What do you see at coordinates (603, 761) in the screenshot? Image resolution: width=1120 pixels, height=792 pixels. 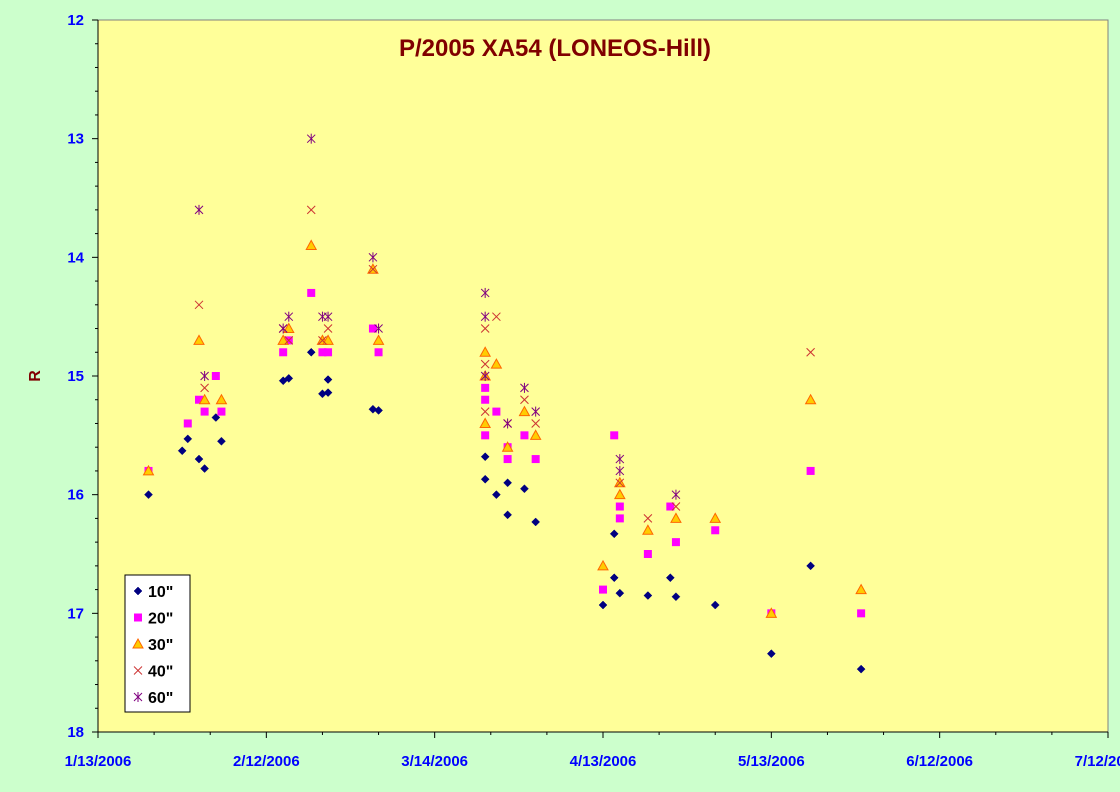 I see `x-tick-label: 4/13/2006` at bounding box center [603, 761].